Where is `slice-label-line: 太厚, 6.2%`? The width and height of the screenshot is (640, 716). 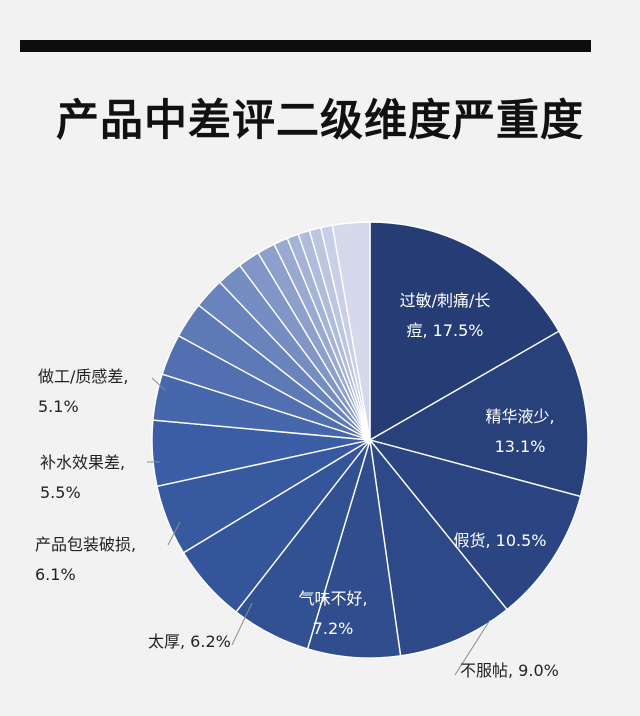 slice-label-line: 太厚, 6.2% is located at coordinates (189, 641).